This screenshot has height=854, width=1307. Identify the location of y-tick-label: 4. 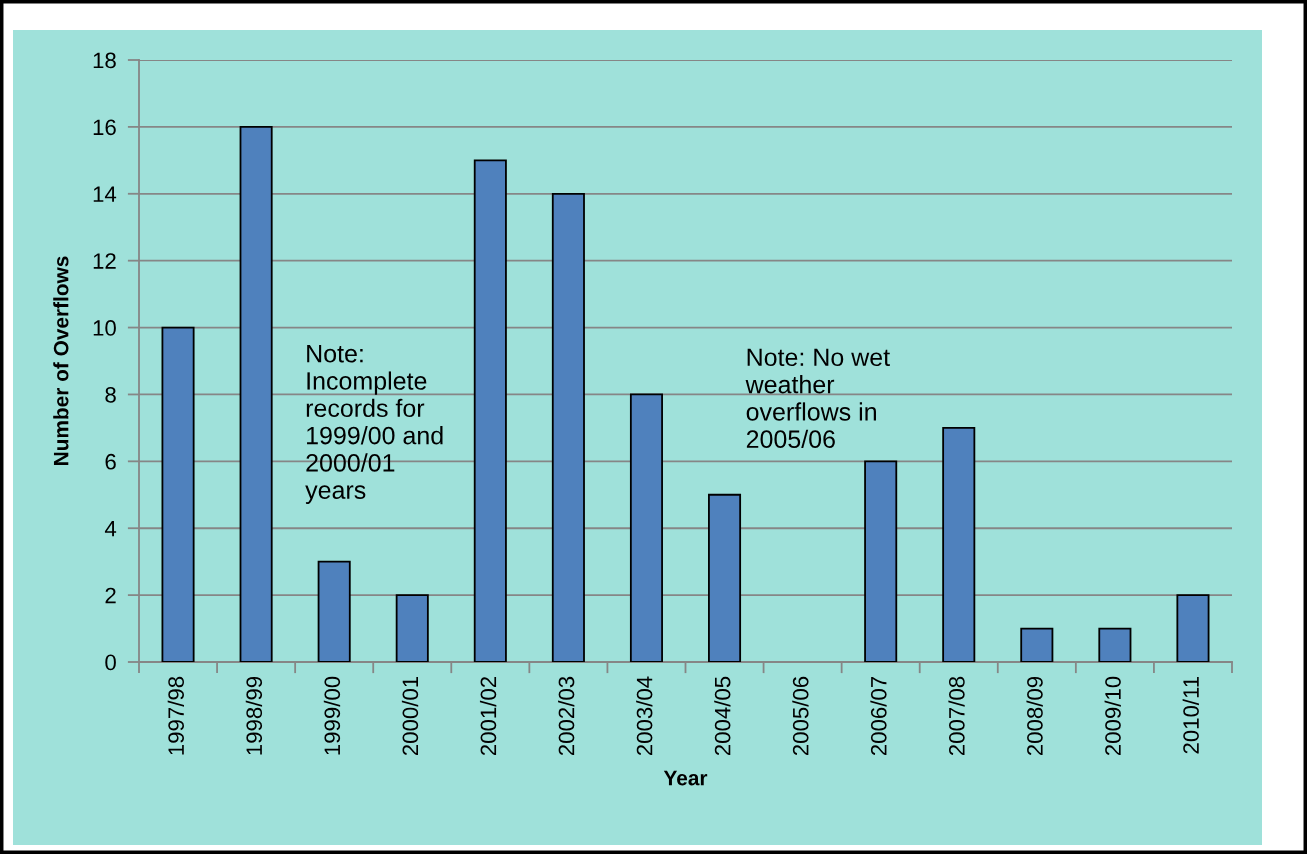
(110, 528).